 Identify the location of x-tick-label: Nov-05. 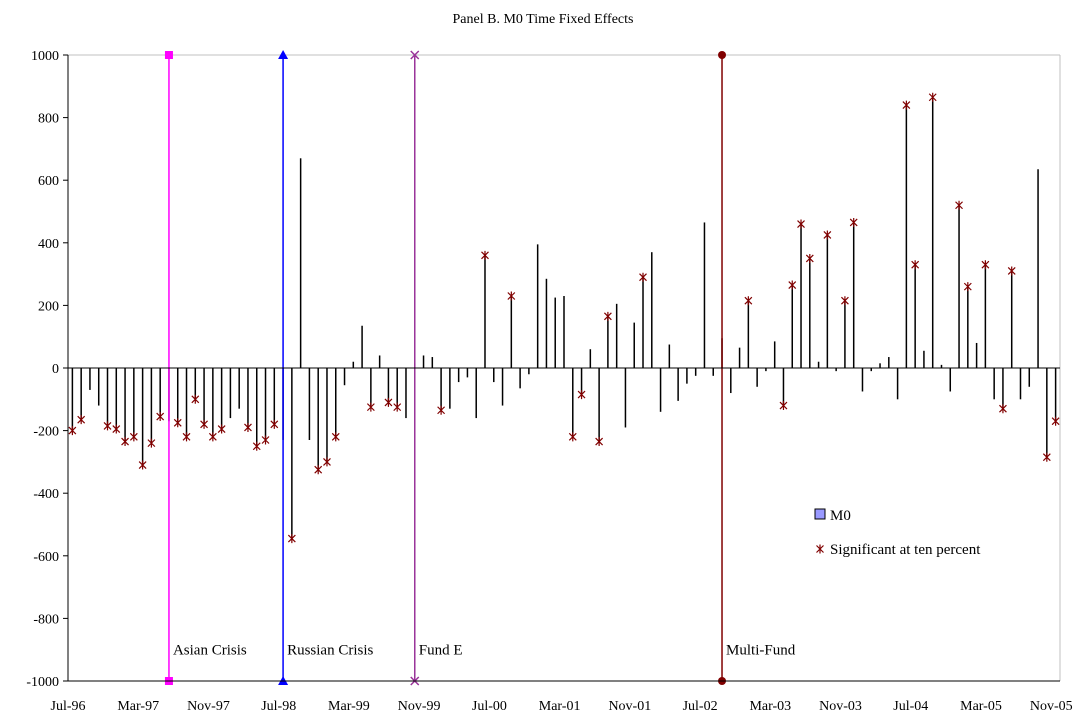
(1051, 706).